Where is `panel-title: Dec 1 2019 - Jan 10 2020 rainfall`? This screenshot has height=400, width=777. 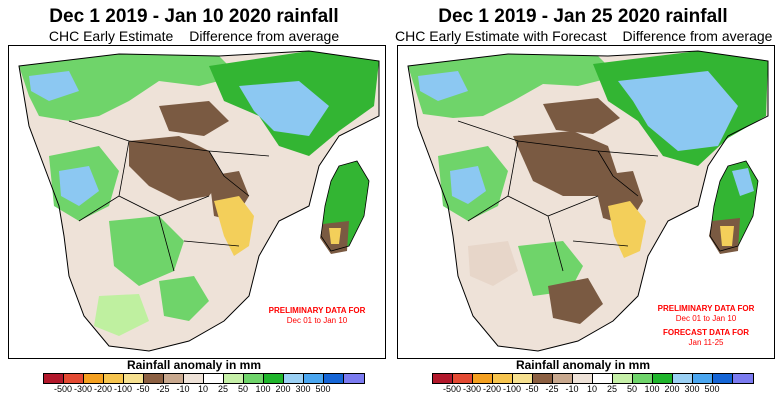 panel-title: Dec 1 2019 - Jan 10 2020 rainfall is located at coordinates (194, 16).